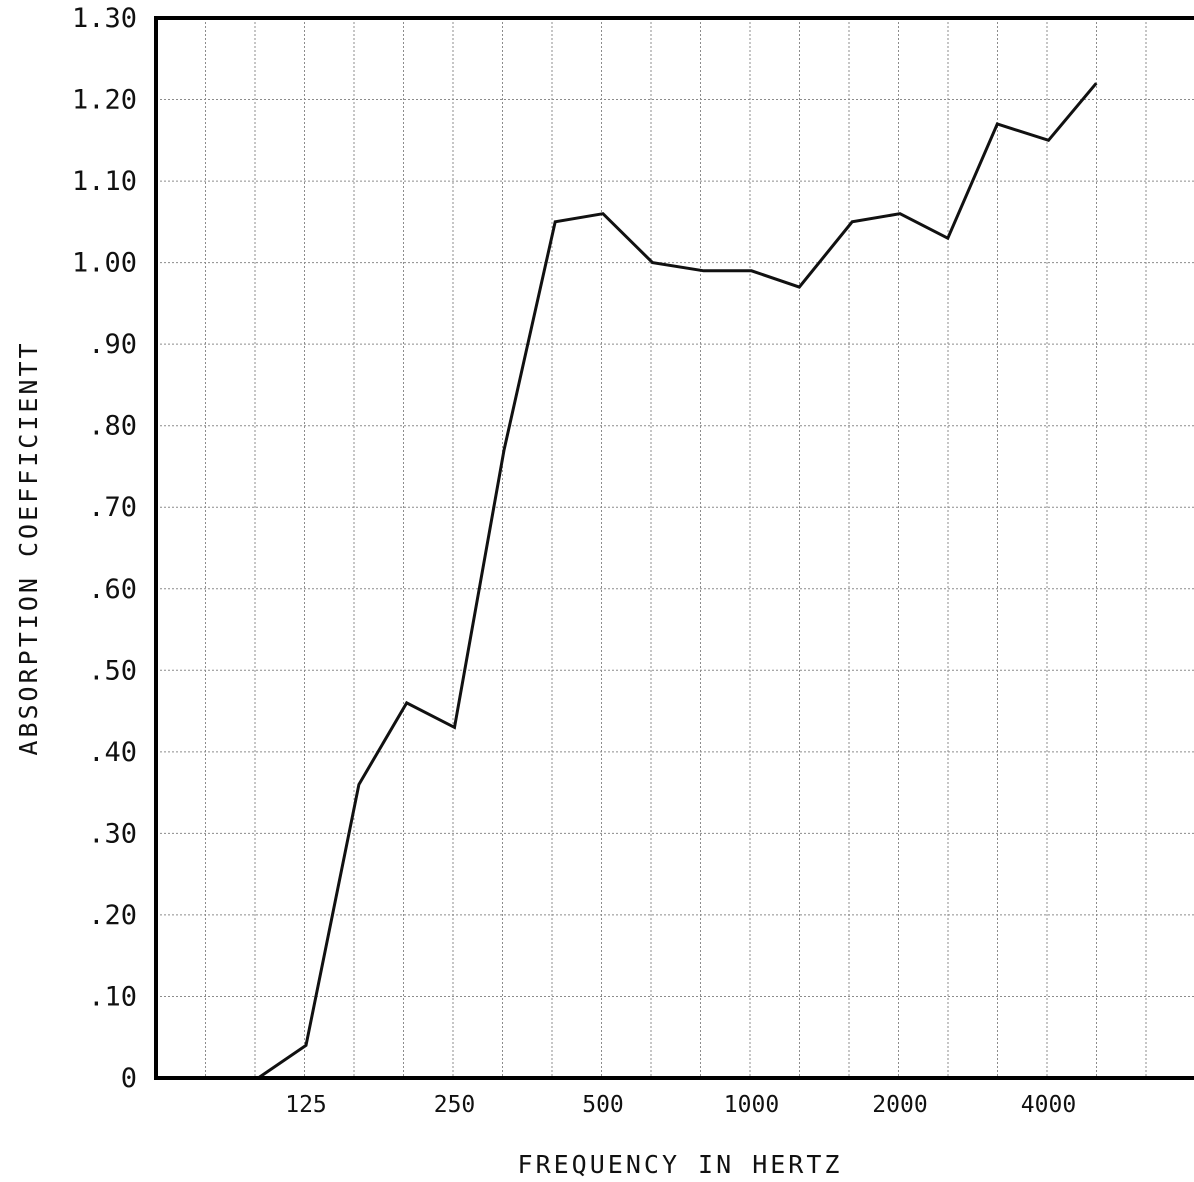  I want to click on x-tick-label: 250, so click(455, 1105).